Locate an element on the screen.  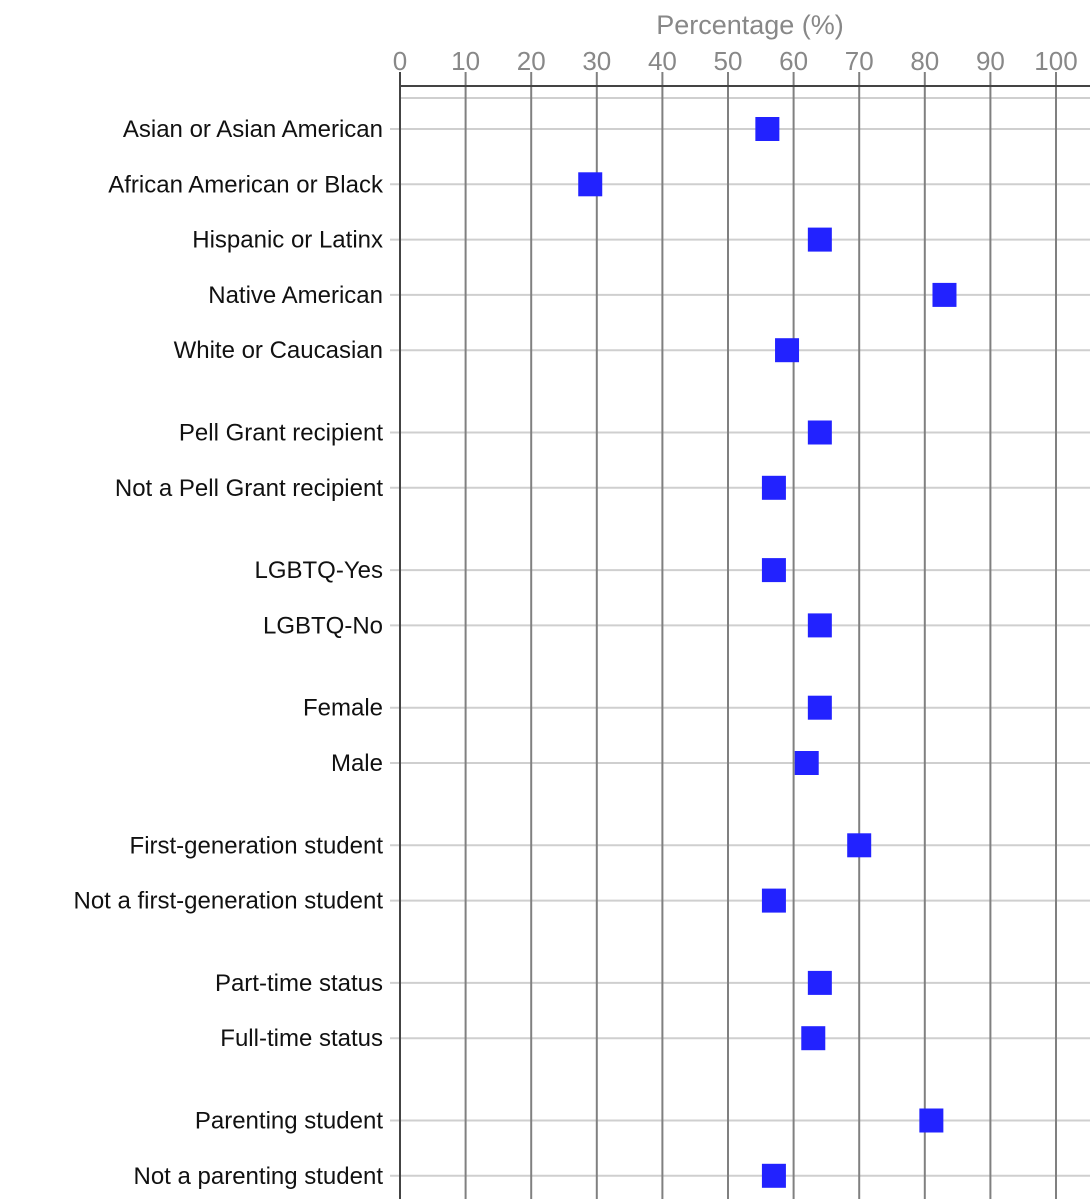
category-label: Not a first-generation student is located at coordinates (228, 901).